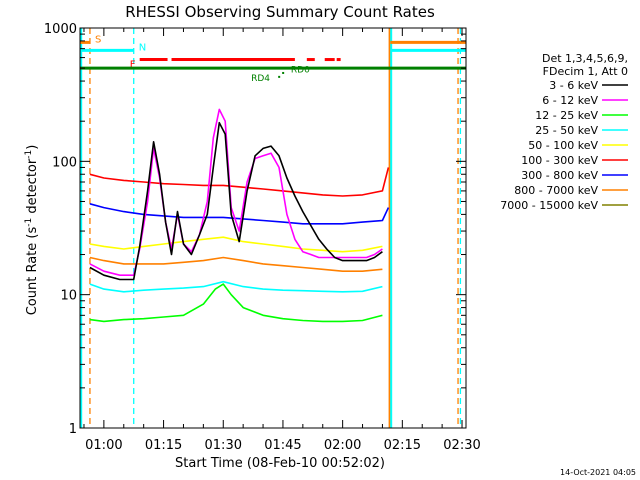  Describe the element at coordinates (559, 175) in the screenshot. I see `legend-label-6: 300 - 800 keV` at that location.